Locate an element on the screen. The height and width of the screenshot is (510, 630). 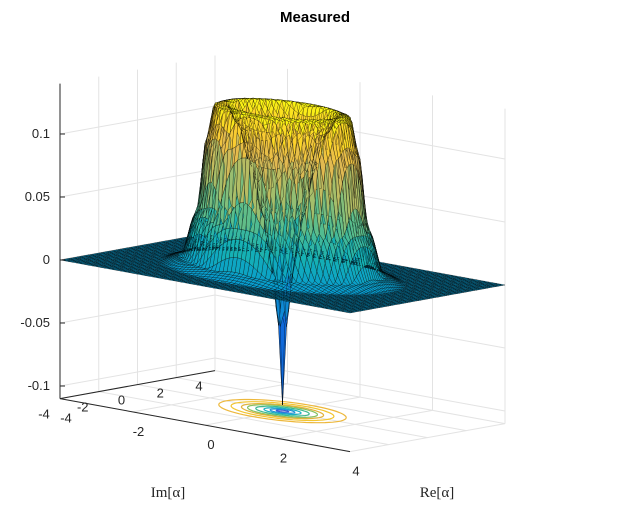
y-axis-line is located at coordinates (137, 385).